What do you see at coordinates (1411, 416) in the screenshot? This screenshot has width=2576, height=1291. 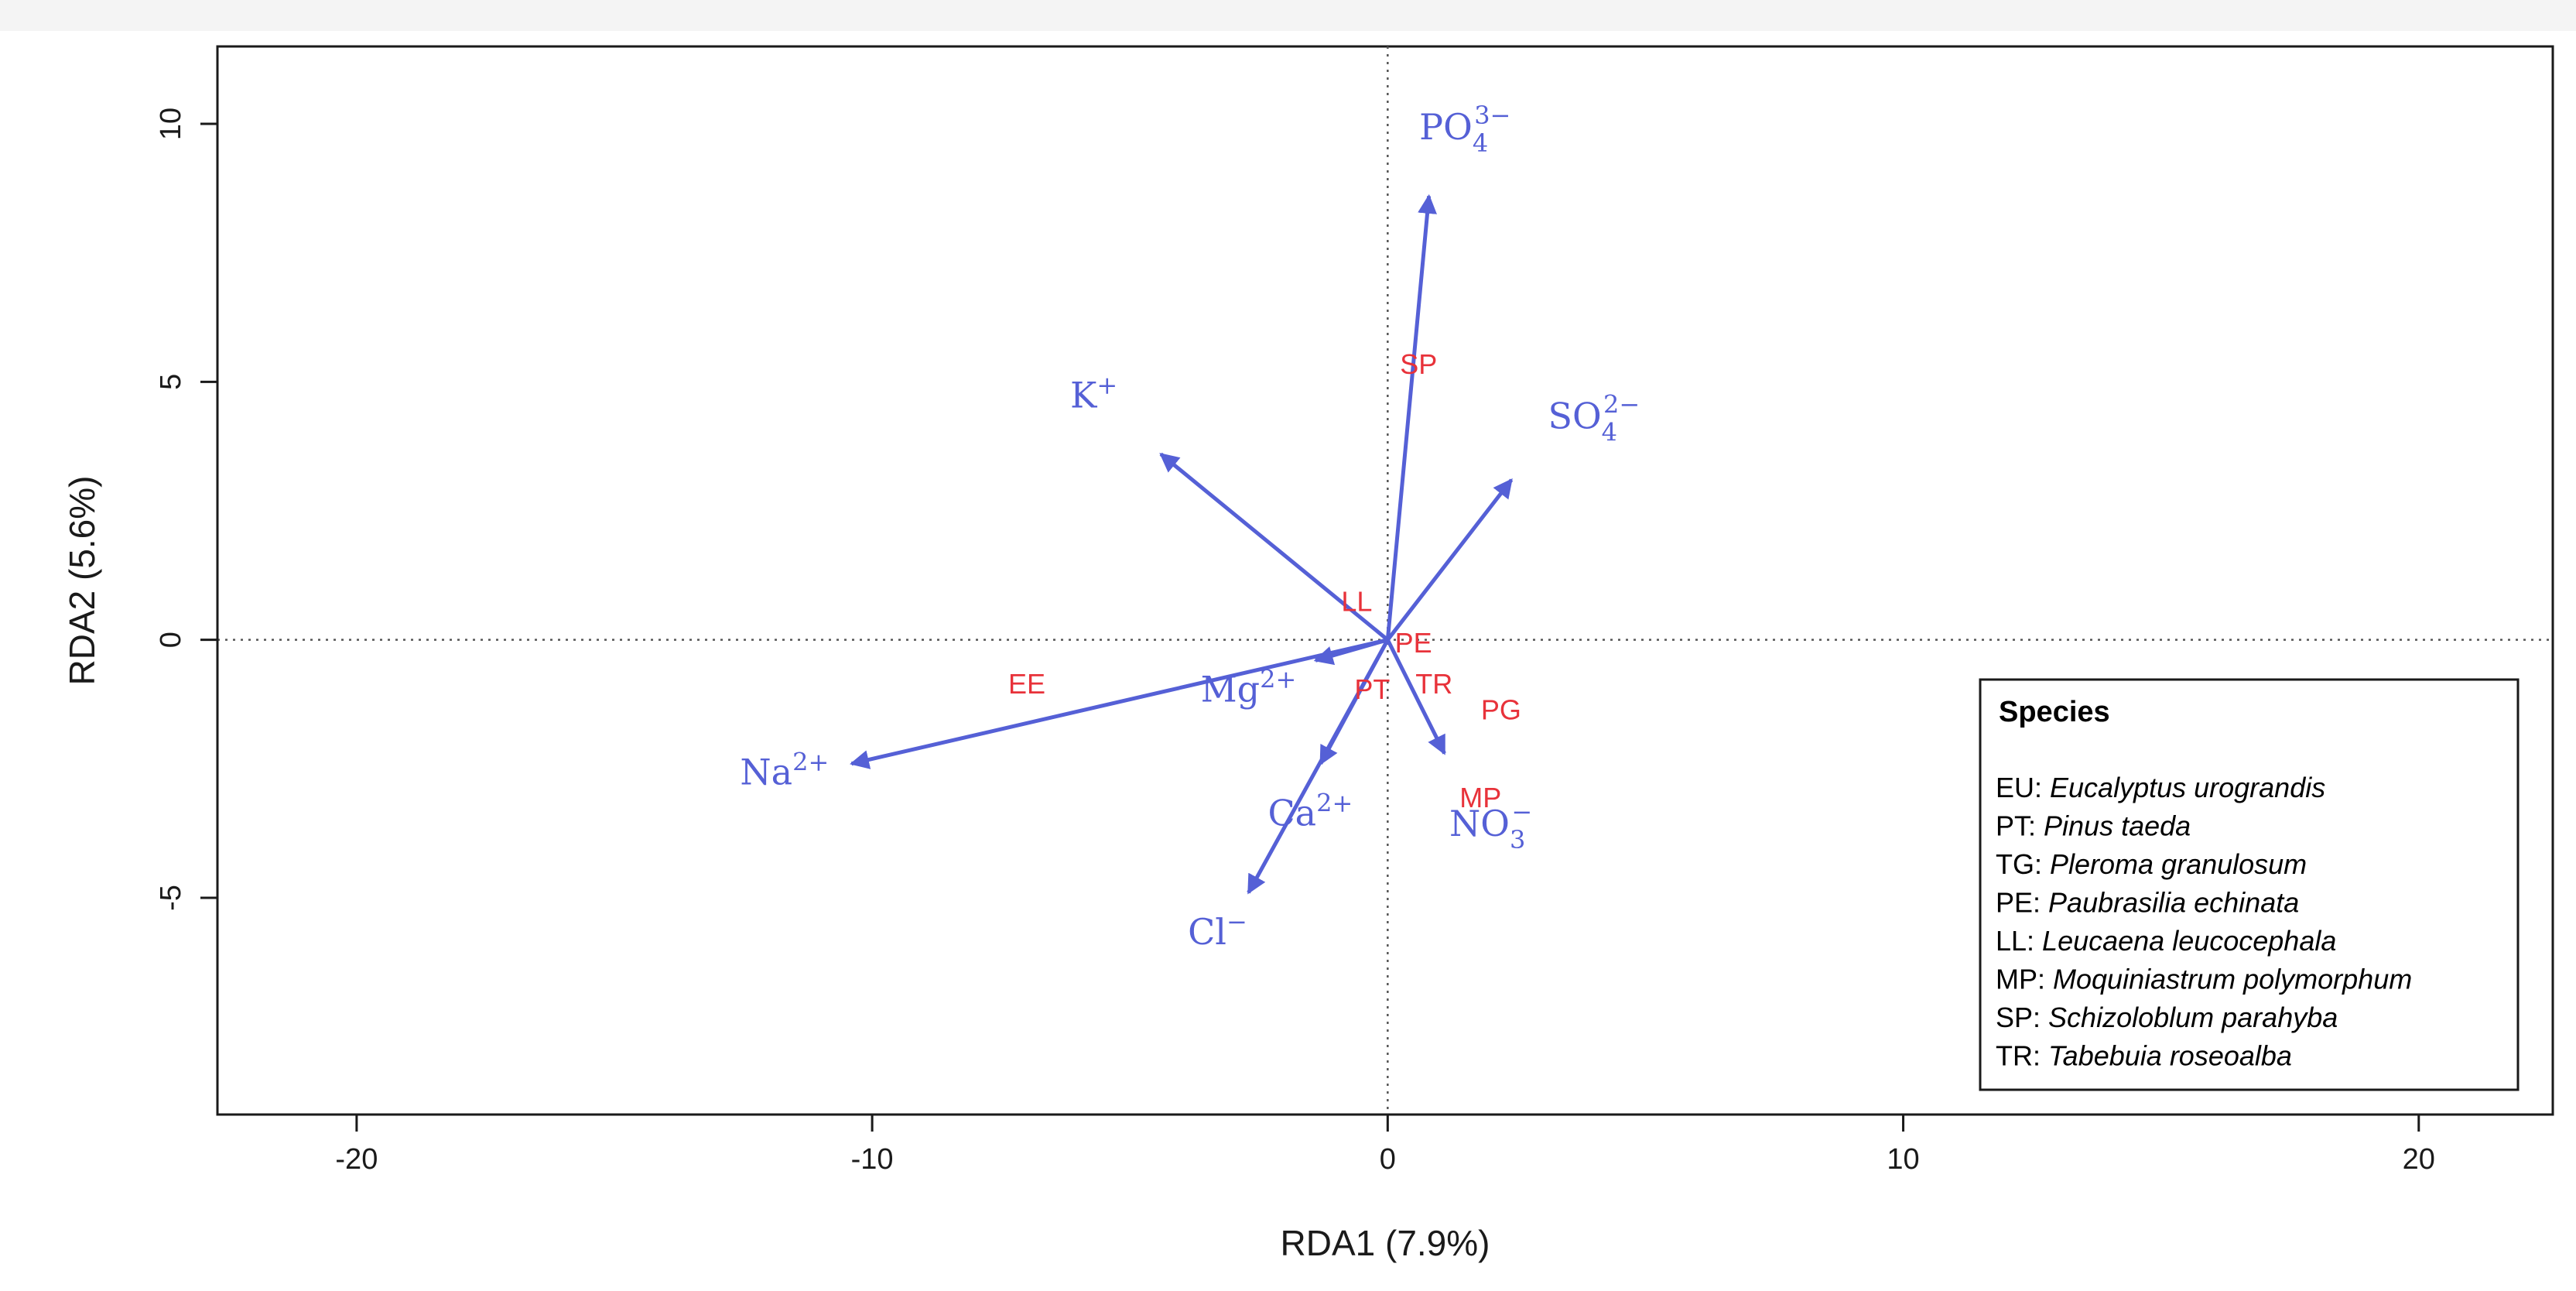 I see `arrow-po4` at bounding box center [1411, 416].